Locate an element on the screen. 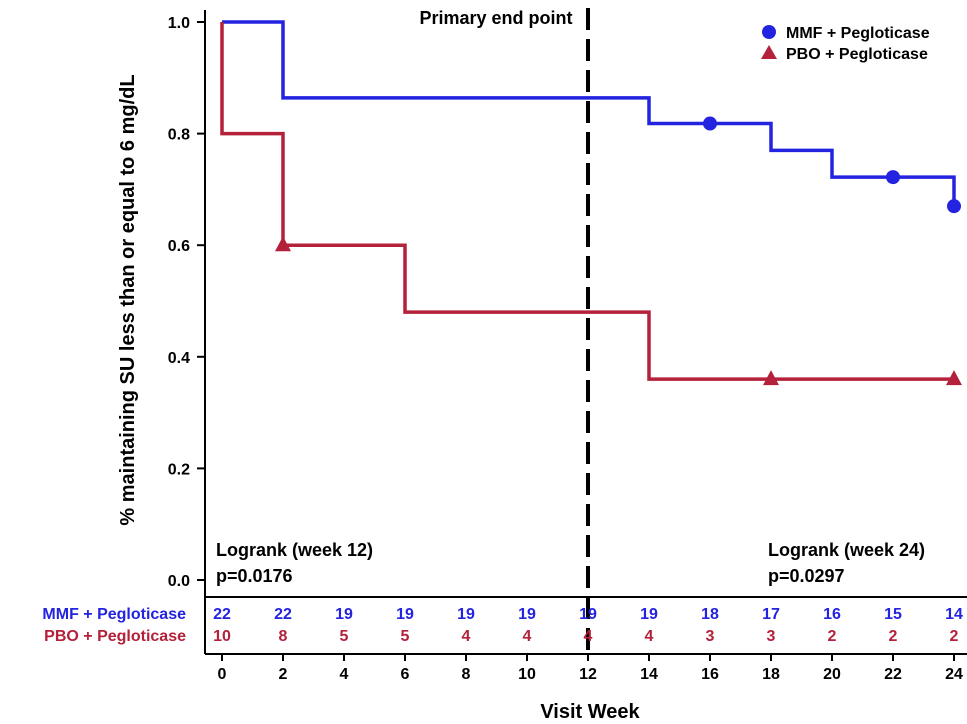 The width and height of the screenshot is (967, 724). legend-mmf-label: MMF + Pegloticase is located at coordinates (858, 33).